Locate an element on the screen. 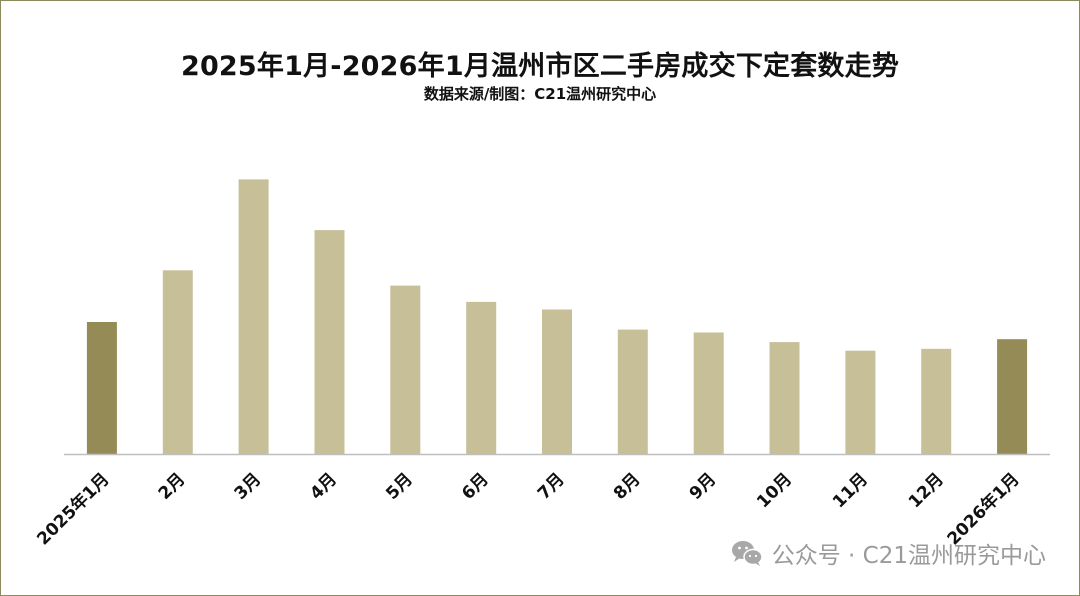 The image size is (1080, 596). chart-subtitle: 数据来源/制图：C21温州研究中心 is located at coordinates (540, 94).